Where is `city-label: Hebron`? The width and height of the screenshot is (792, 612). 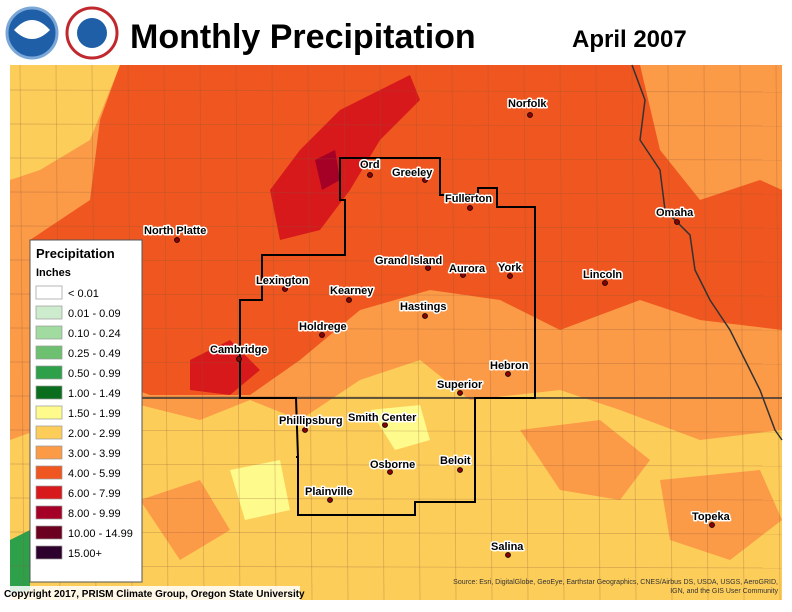
city-label: Hebron is located at coordinates (509, 366).